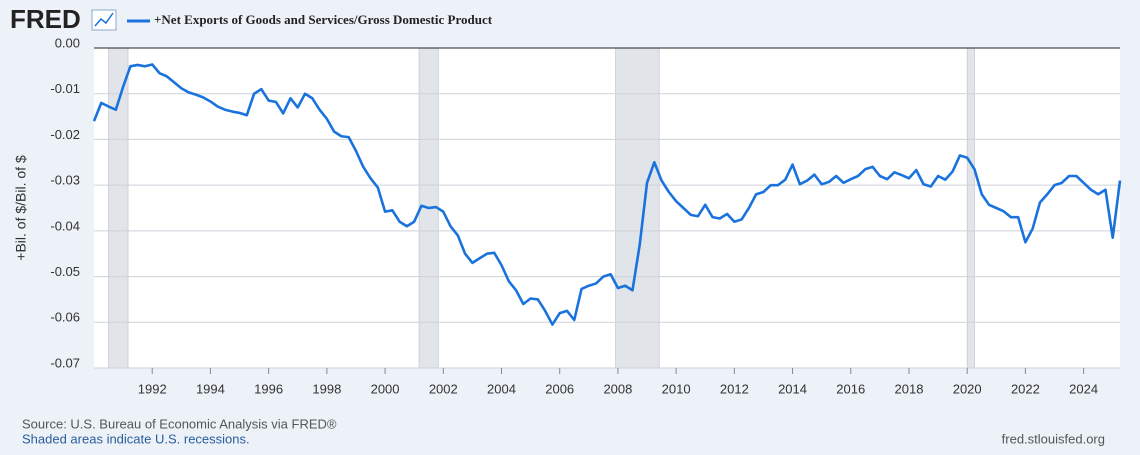 The image size is (1140, 455). What do you see at coordinates (65, 362) in the screenshot?
I see `y-tick-label: -0.07` at bounding box center [65, 362].